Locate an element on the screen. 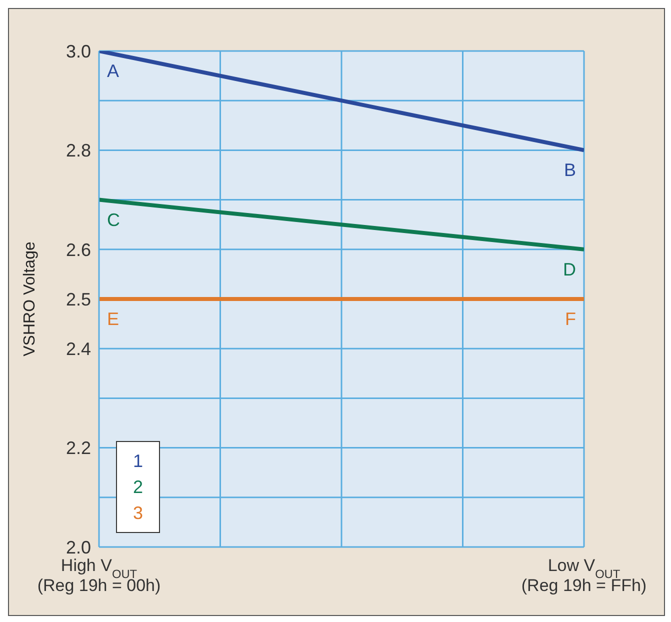 Image resolution: width=671 pixels, height=622 pixels. y-axis-title: VSHRO Voltage is located at coordinates (30, 299).